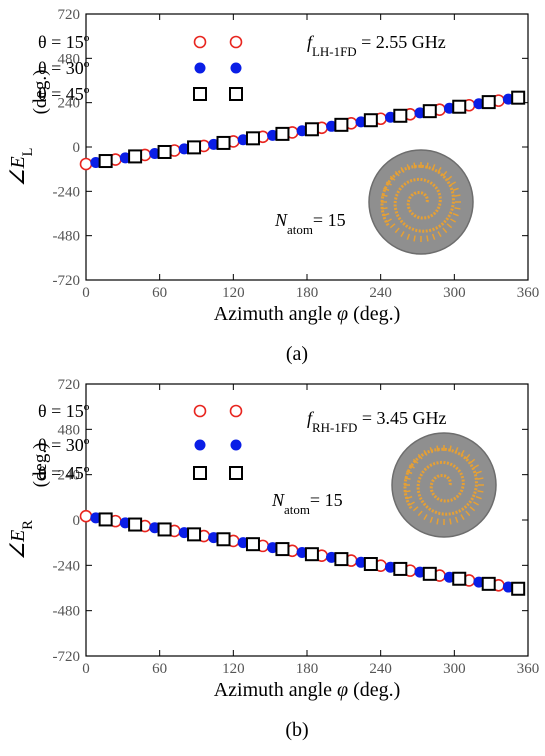 This screenshot has width=545, height=756. Describe the element at coordinates (64, 411) in the screenshot. I see `legend-label: θ = 15º` at that location.